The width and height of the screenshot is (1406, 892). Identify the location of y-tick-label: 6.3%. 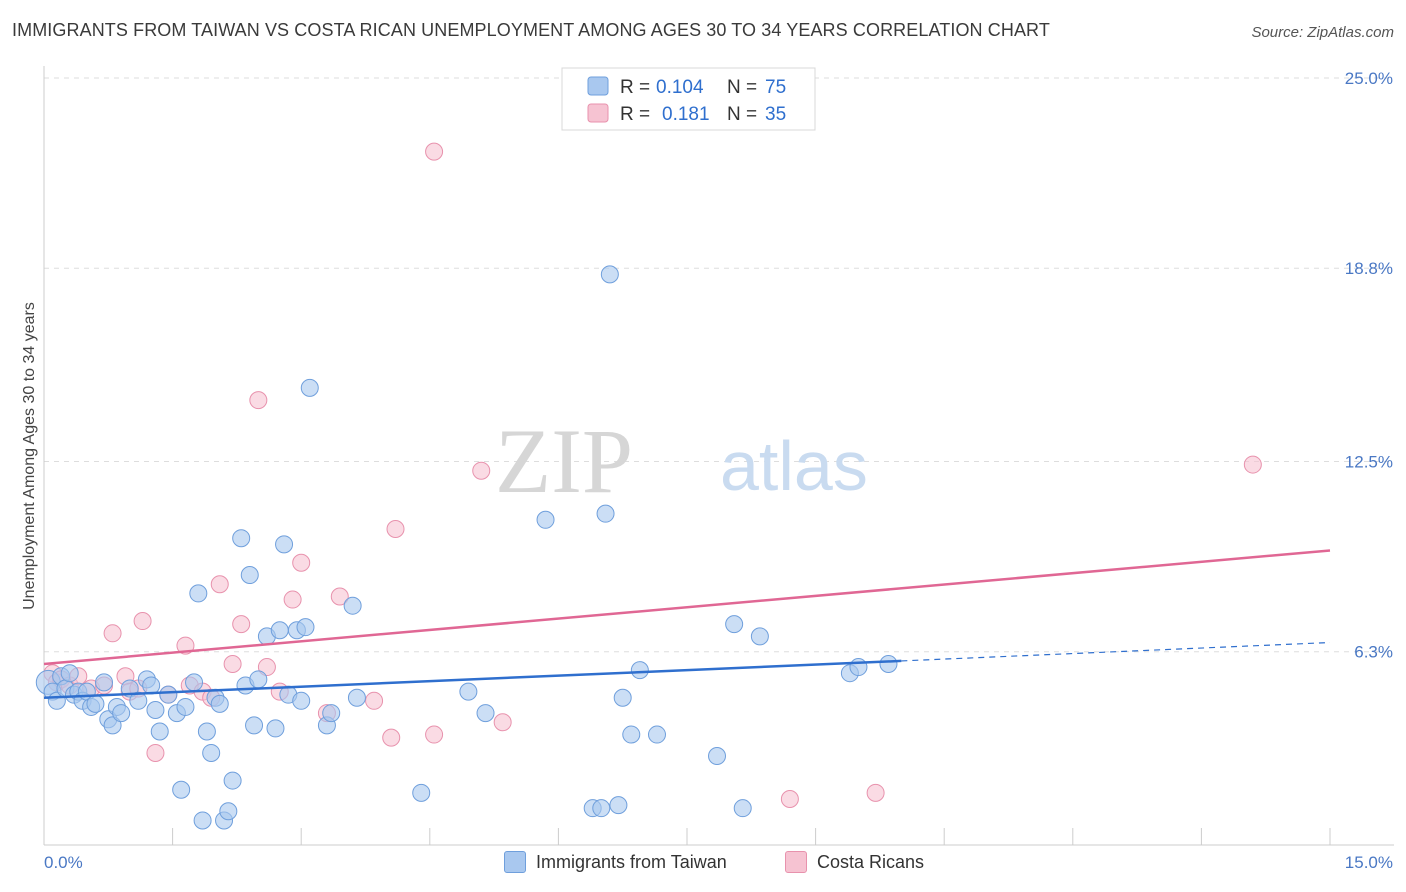
(1373, 652).